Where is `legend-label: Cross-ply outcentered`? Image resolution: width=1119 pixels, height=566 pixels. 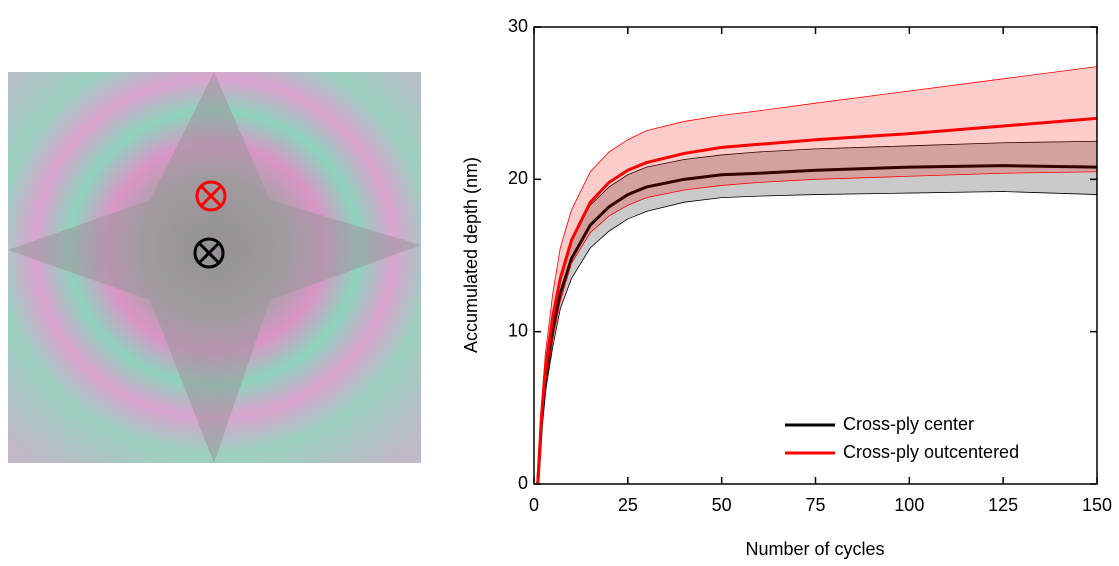 legend-label: Cross-ply outcentered is located at coordinates (931, 452).